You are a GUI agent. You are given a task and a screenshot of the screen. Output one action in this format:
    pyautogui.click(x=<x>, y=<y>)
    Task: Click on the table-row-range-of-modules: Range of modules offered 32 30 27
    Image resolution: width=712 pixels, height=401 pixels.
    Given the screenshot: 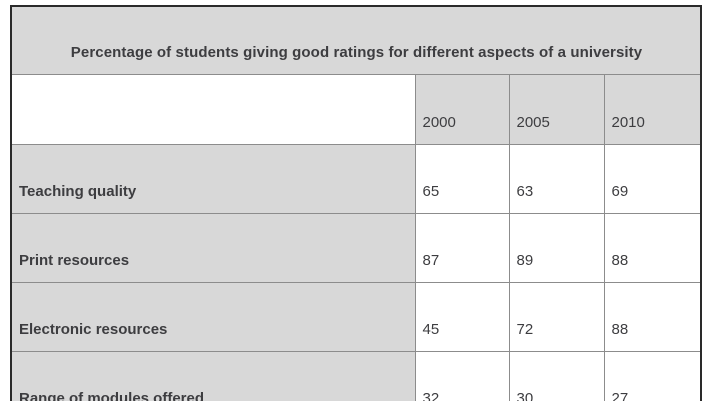 What is the action you would take?
    pyautogui.click(x=356, y=376)
    